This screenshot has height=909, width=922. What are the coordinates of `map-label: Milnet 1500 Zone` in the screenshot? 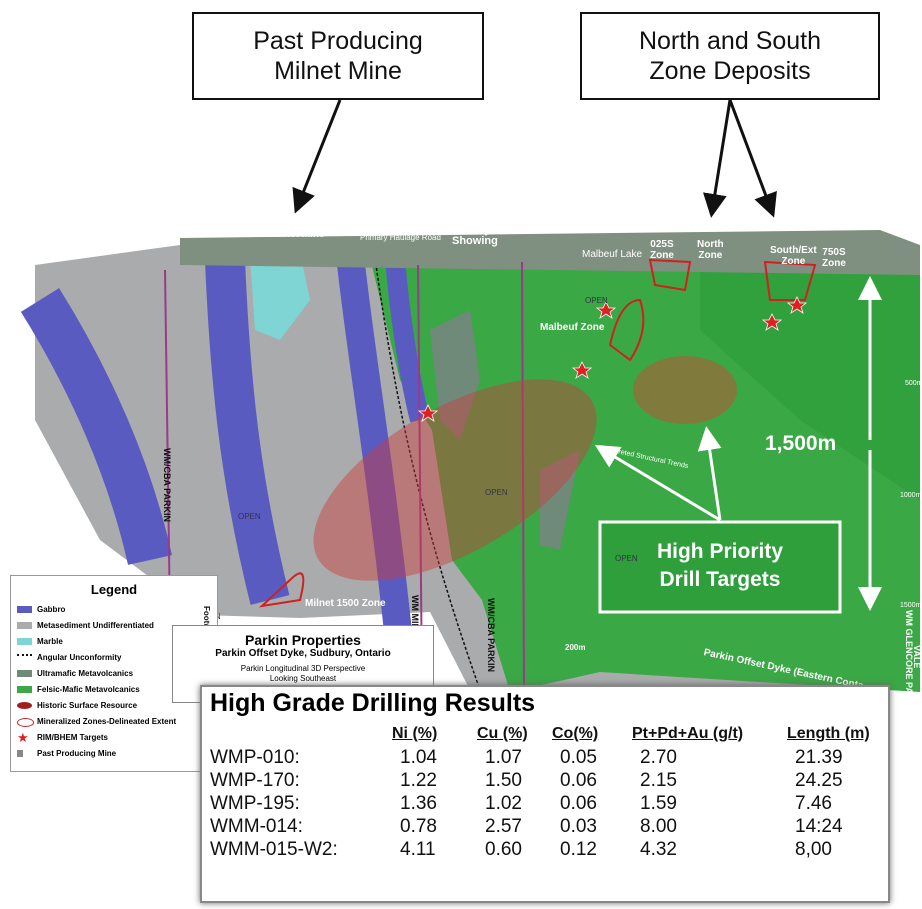 It's located at (345, 603).